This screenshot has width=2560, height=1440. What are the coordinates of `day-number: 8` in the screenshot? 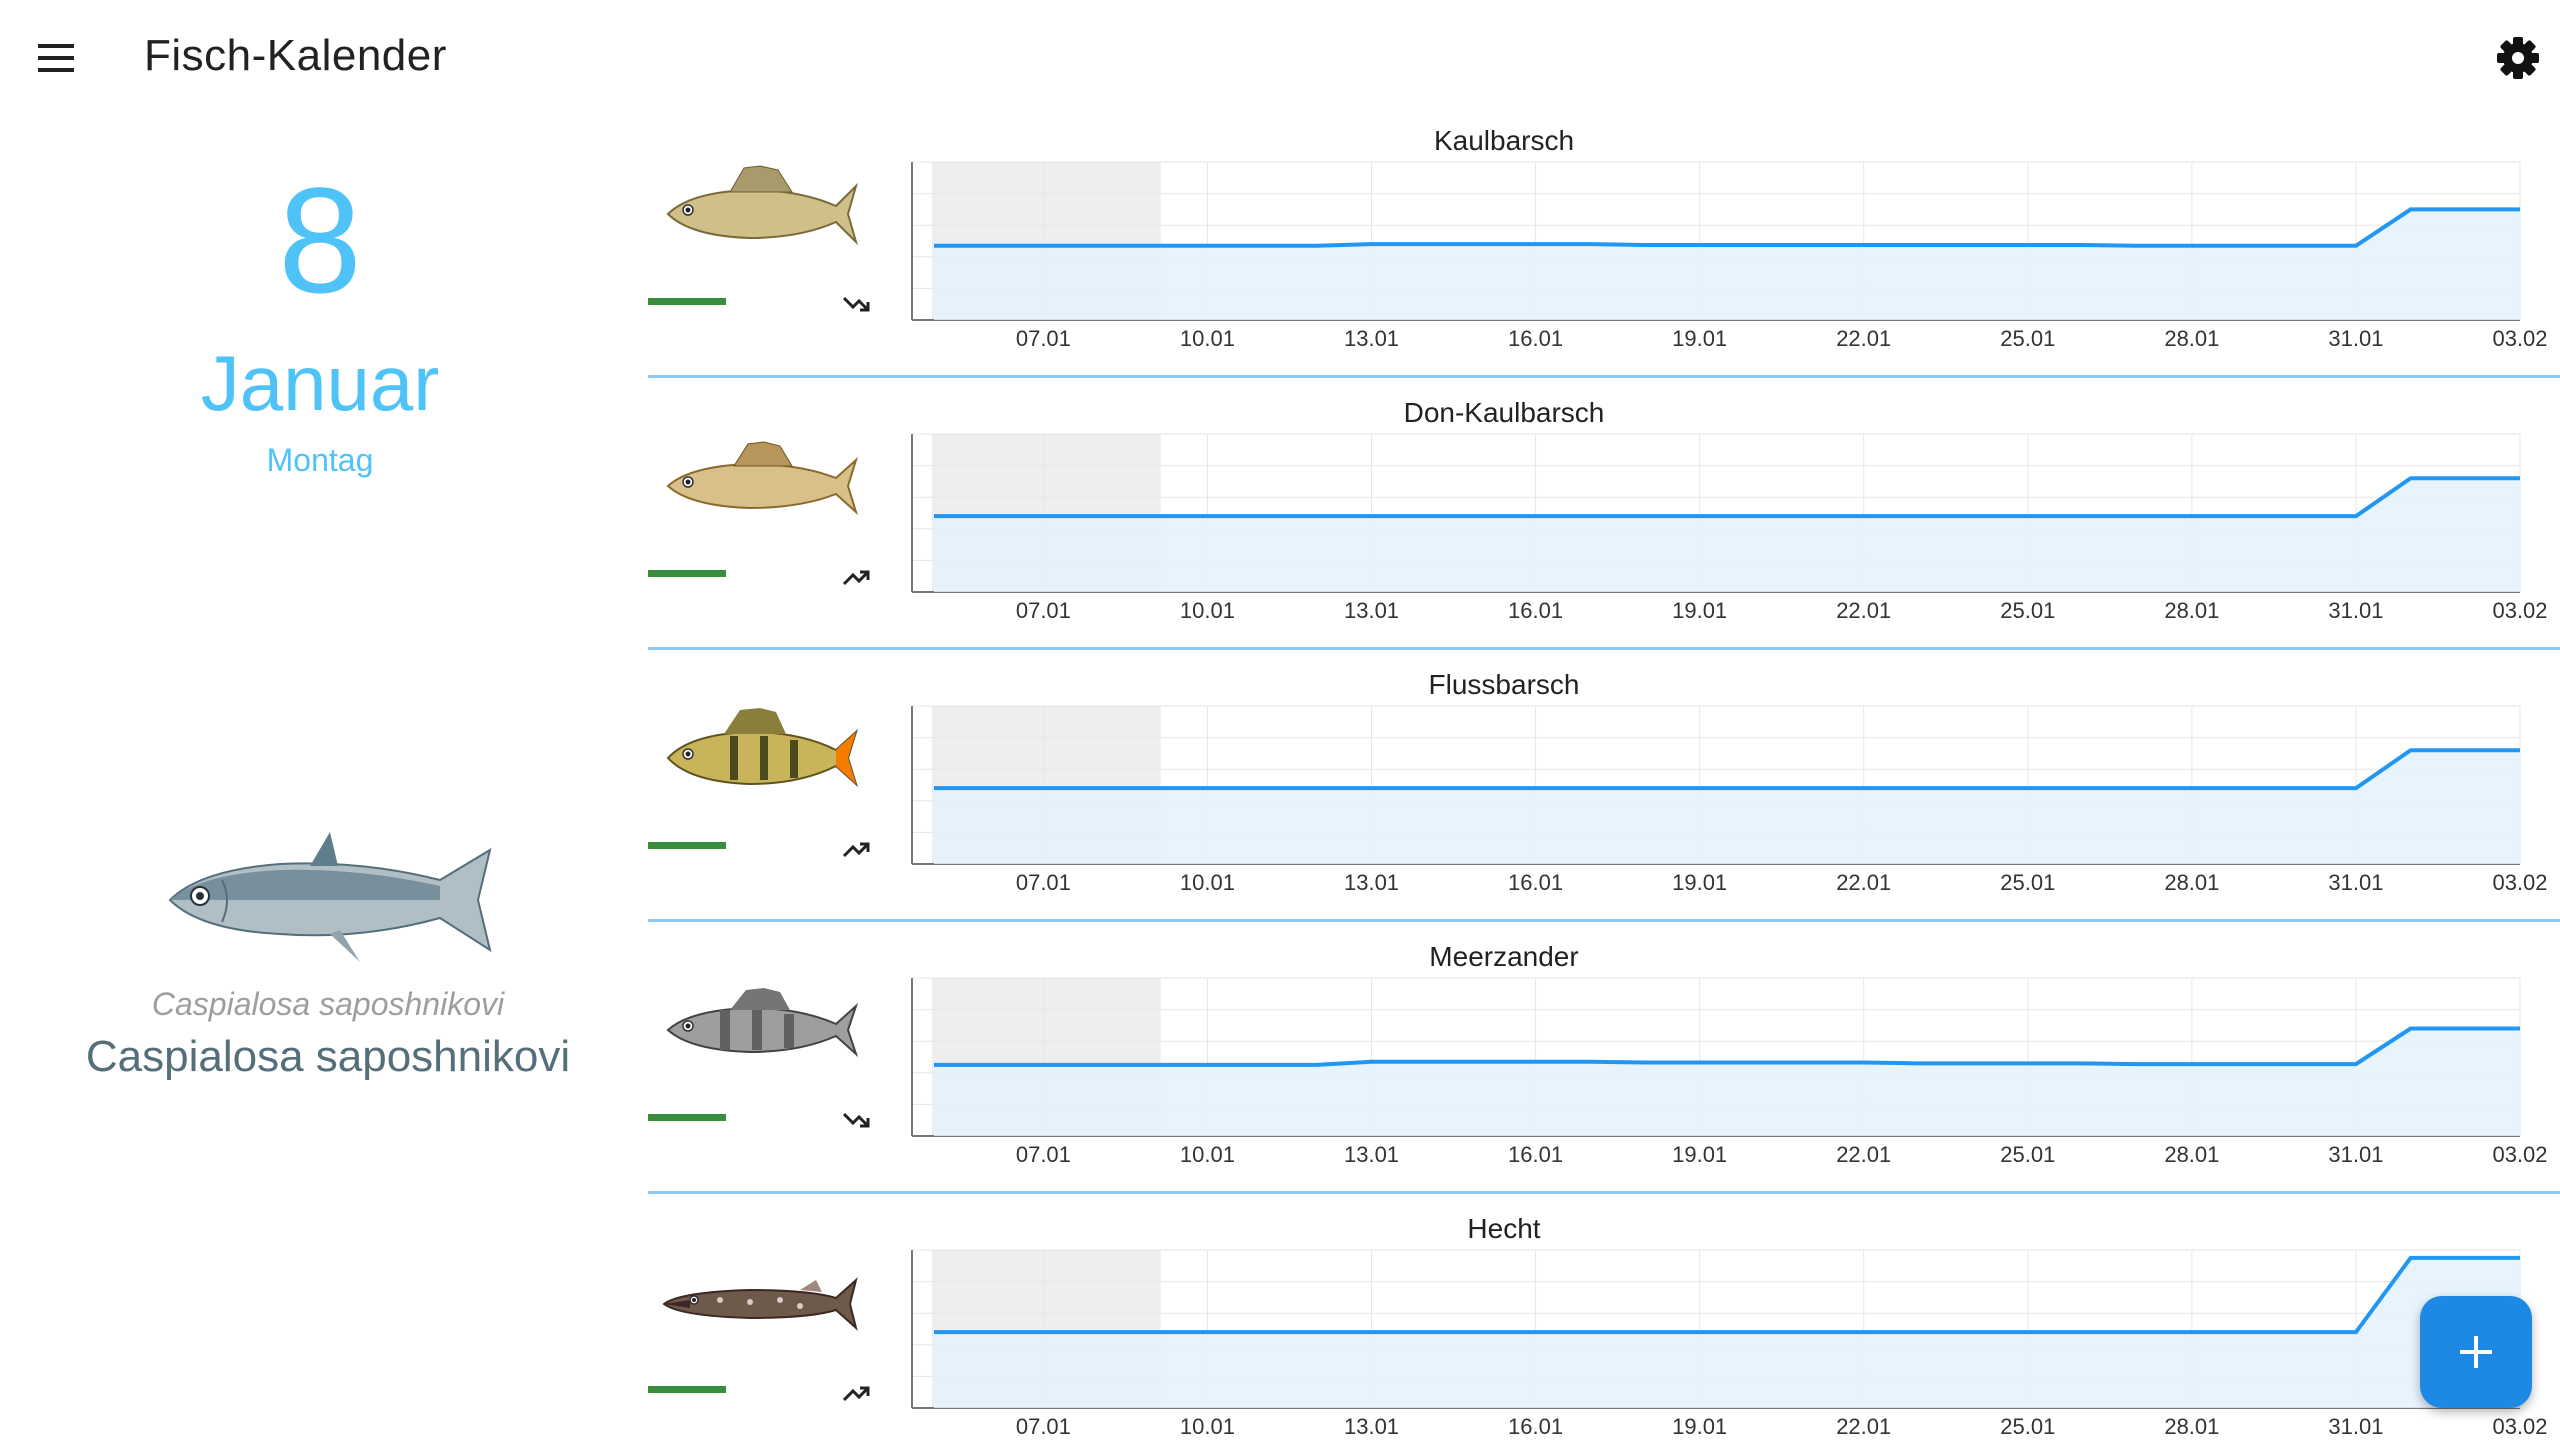 It's located at (320, 240).